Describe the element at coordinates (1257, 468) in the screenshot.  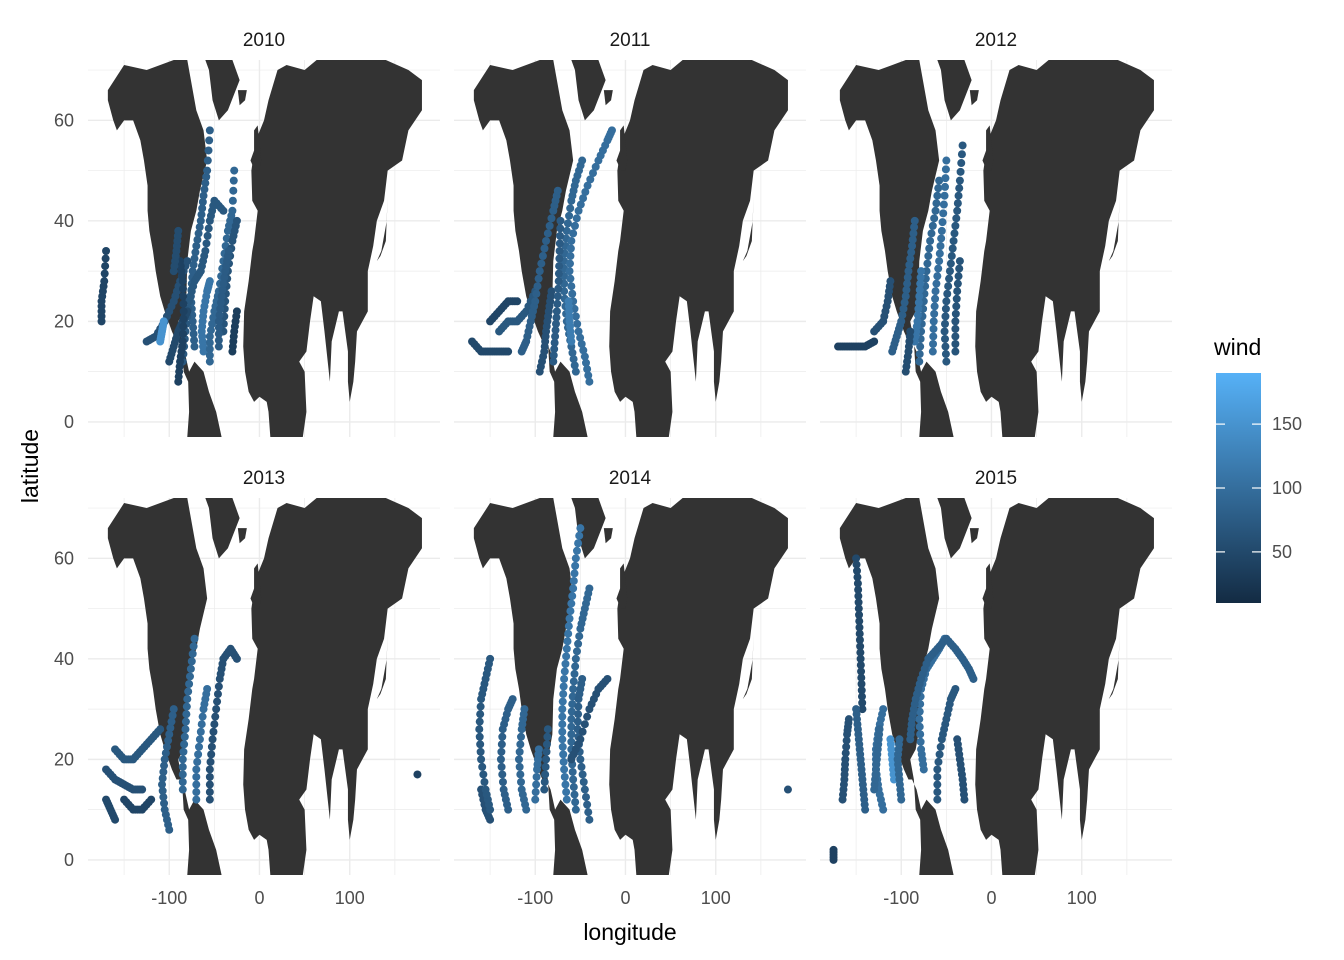
I see `color-legend: wind 50 100 150` at that location.